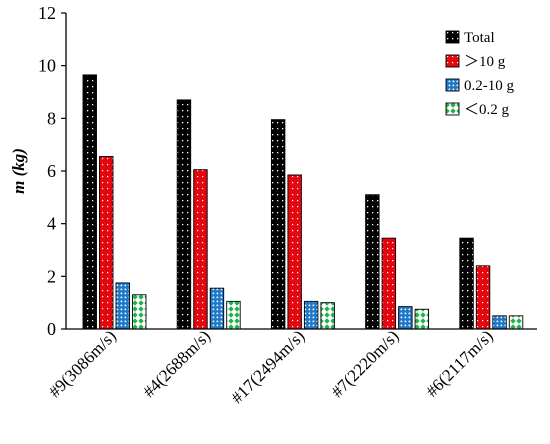  I want to click on x-tick-label: #17(2494m/s), so click(267, 366).